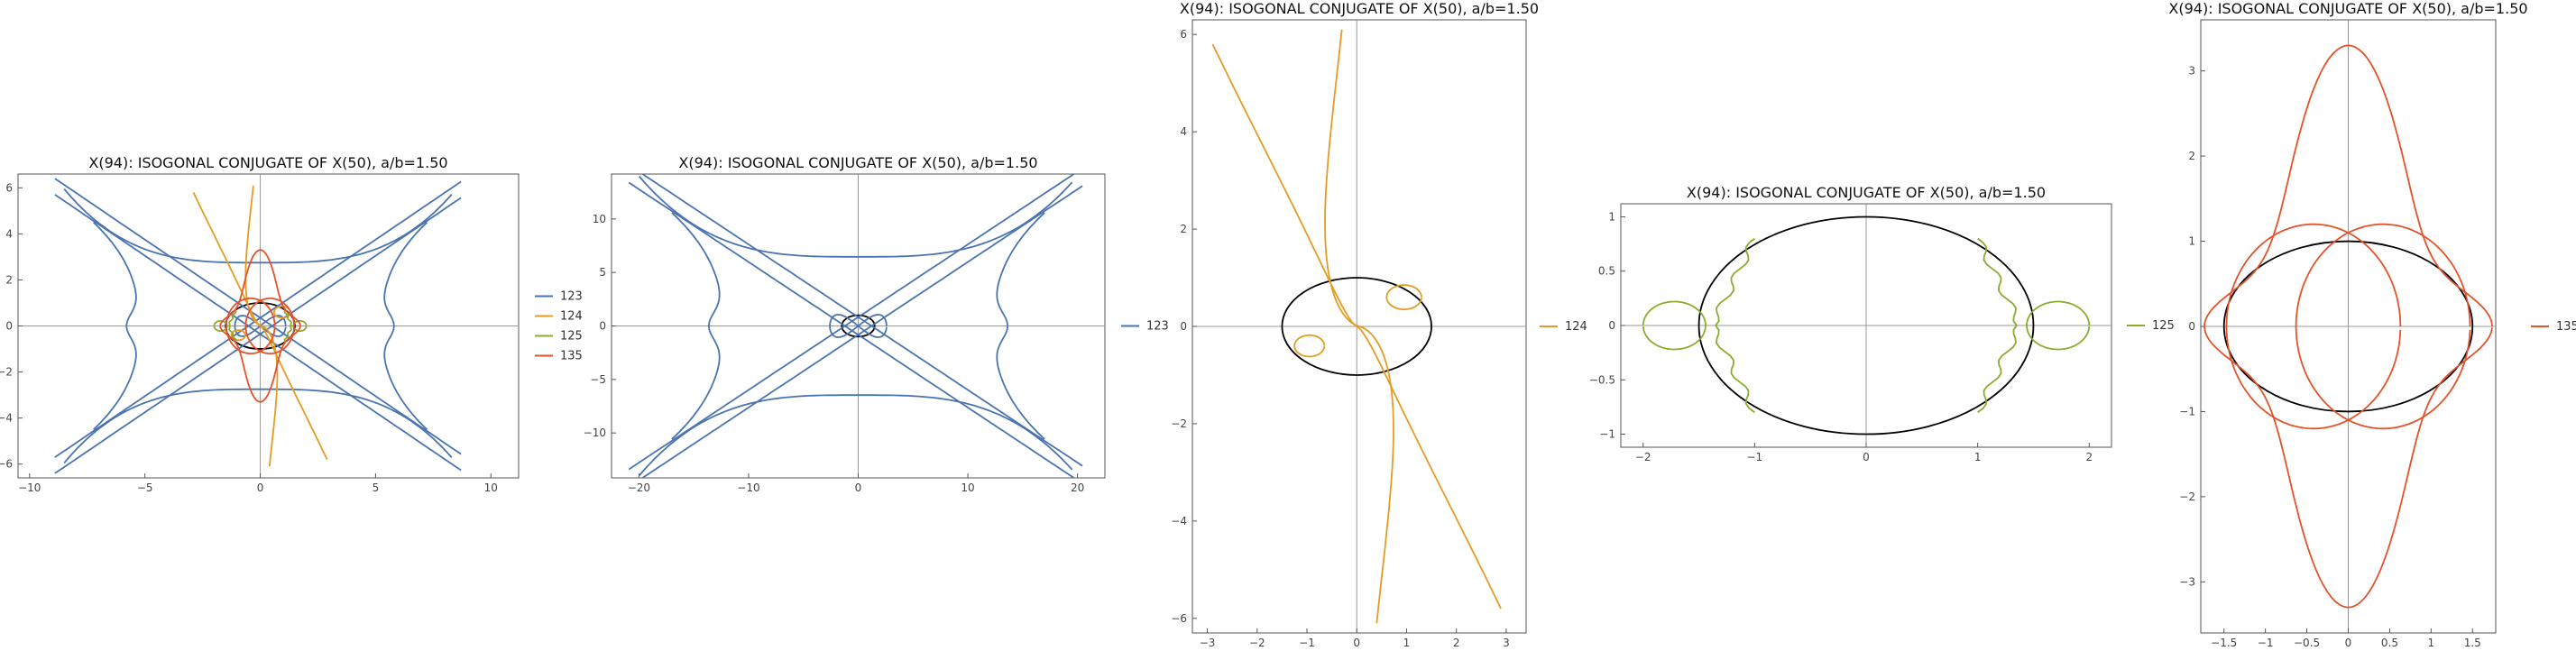 The height and width of the screenshot is (651, 2576). Describe the element at coordinates (1184, 34) in the screenshot. I see `y-tick-label: 6` at that location.